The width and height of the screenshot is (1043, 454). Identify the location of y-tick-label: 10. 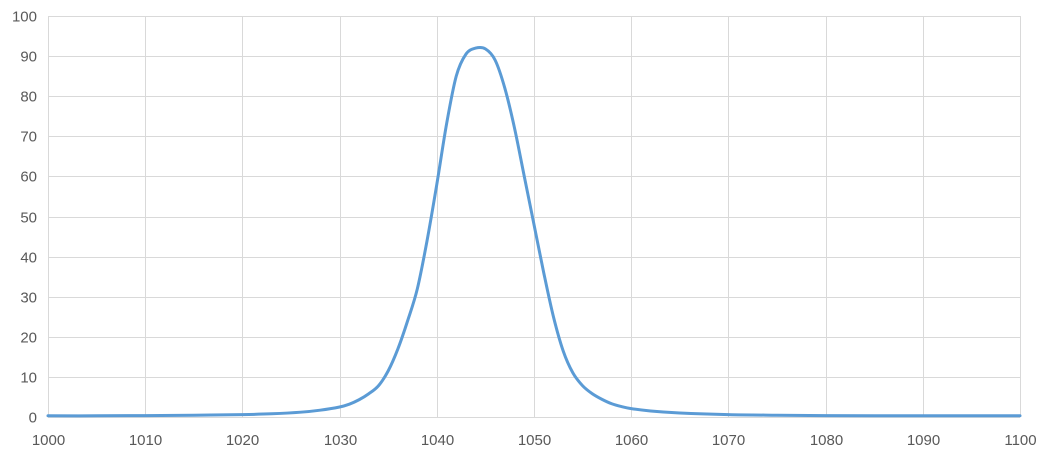
(28, 378).